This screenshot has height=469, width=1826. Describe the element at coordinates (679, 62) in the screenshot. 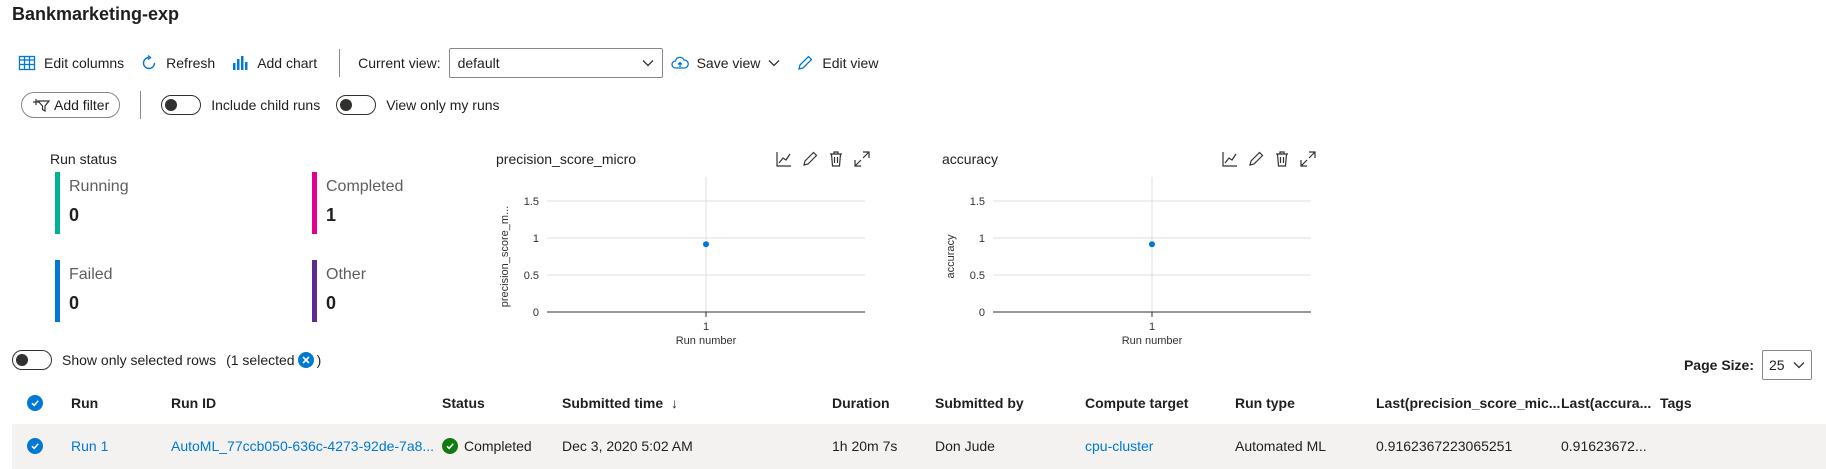

I see `cloud-upload-icon` at that location.